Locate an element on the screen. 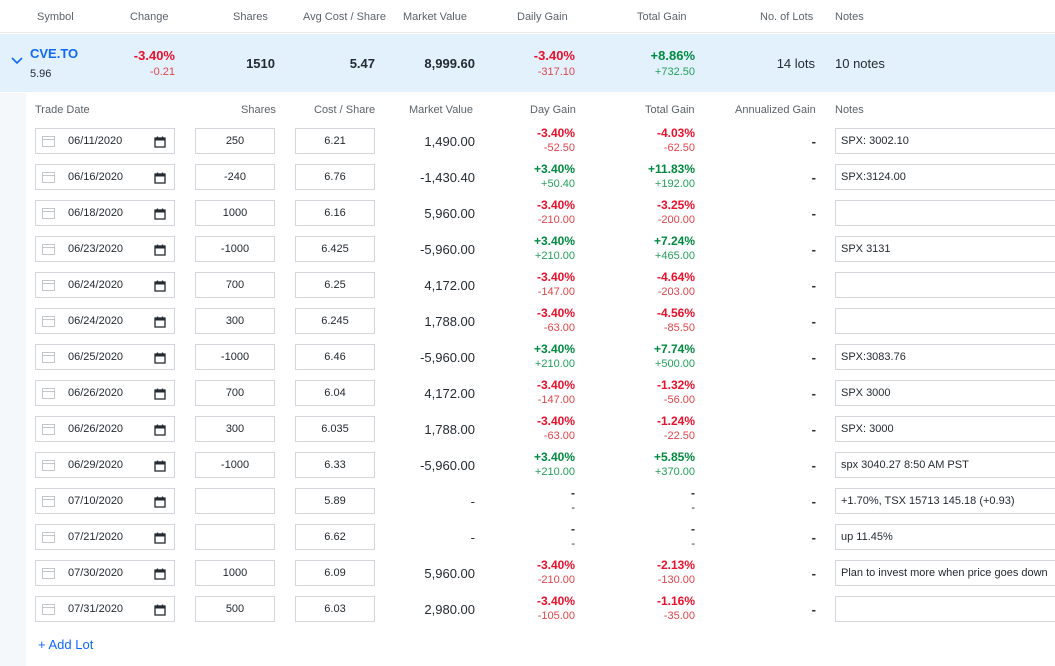 The height and width of the screenshot is (666, 1055). col-lot-total-gain: Total Gain is located at coordinates (670, 110).